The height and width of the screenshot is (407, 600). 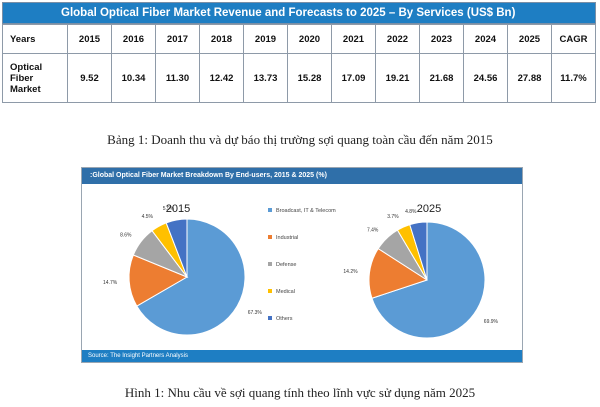 I want to click on header-year: 2022, so click(x=397, y=39).